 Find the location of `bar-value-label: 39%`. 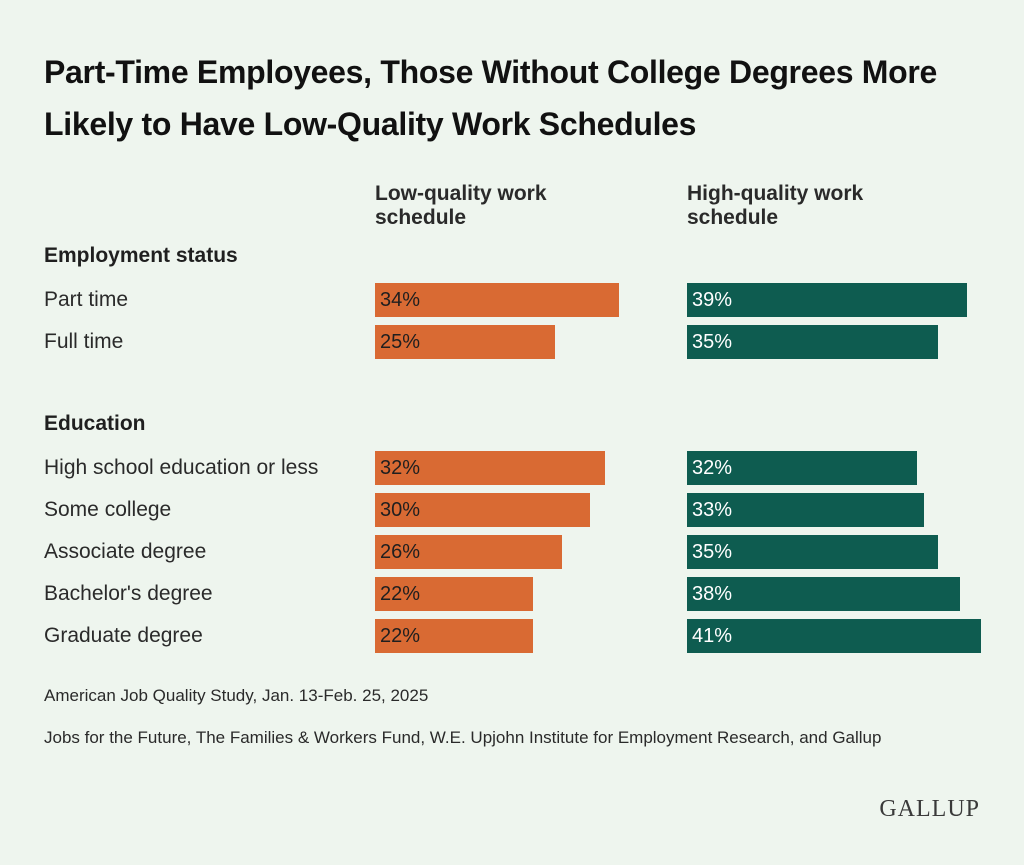

bar-value-label: 39% is located at coordinates (712, 300).